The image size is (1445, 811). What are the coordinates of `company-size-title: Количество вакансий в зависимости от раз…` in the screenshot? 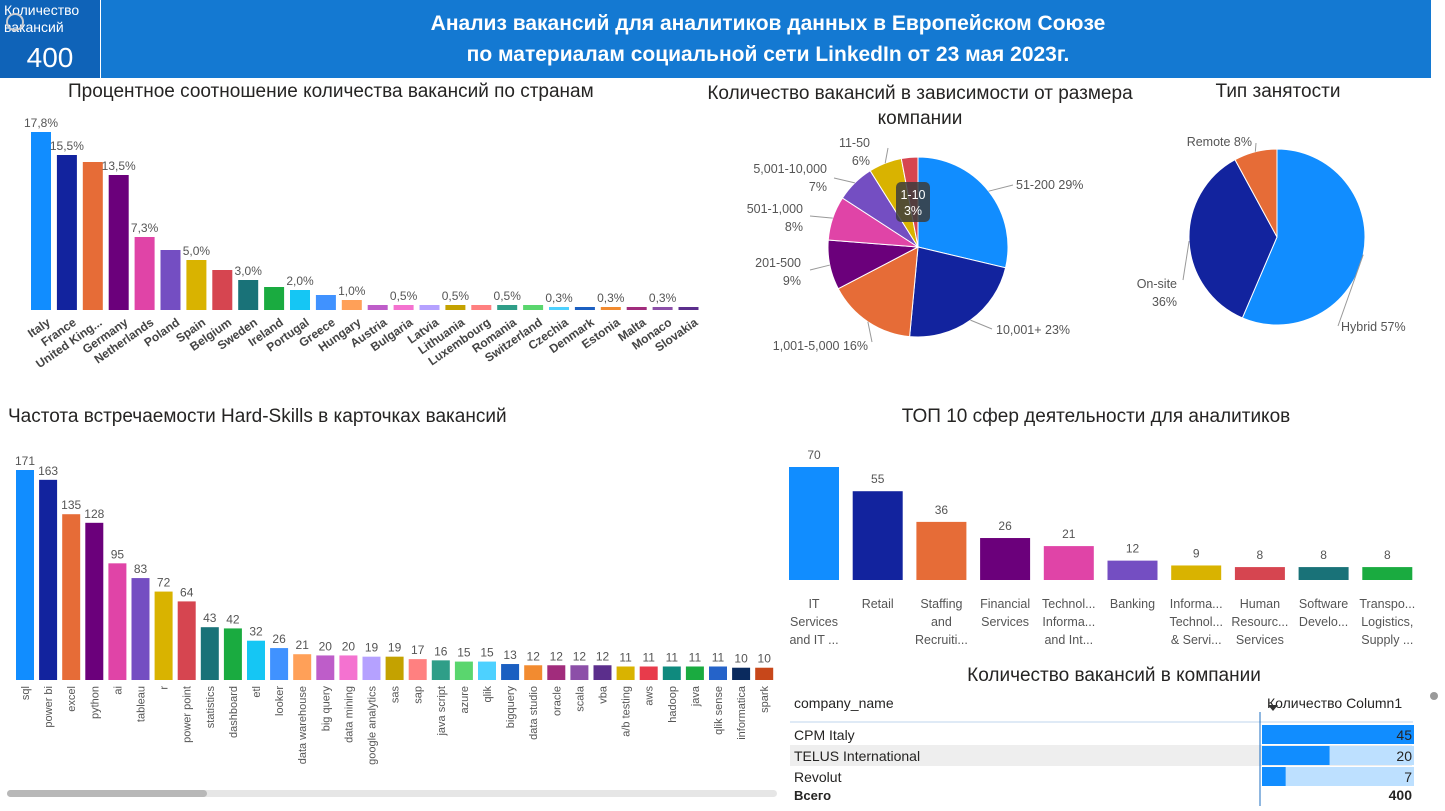 It's located at (920, 106).